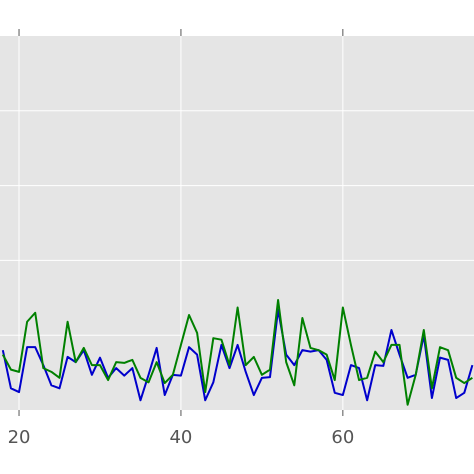 The image size is (474, 474). I want to click on x-tick-label: 60, so click(342, 437).